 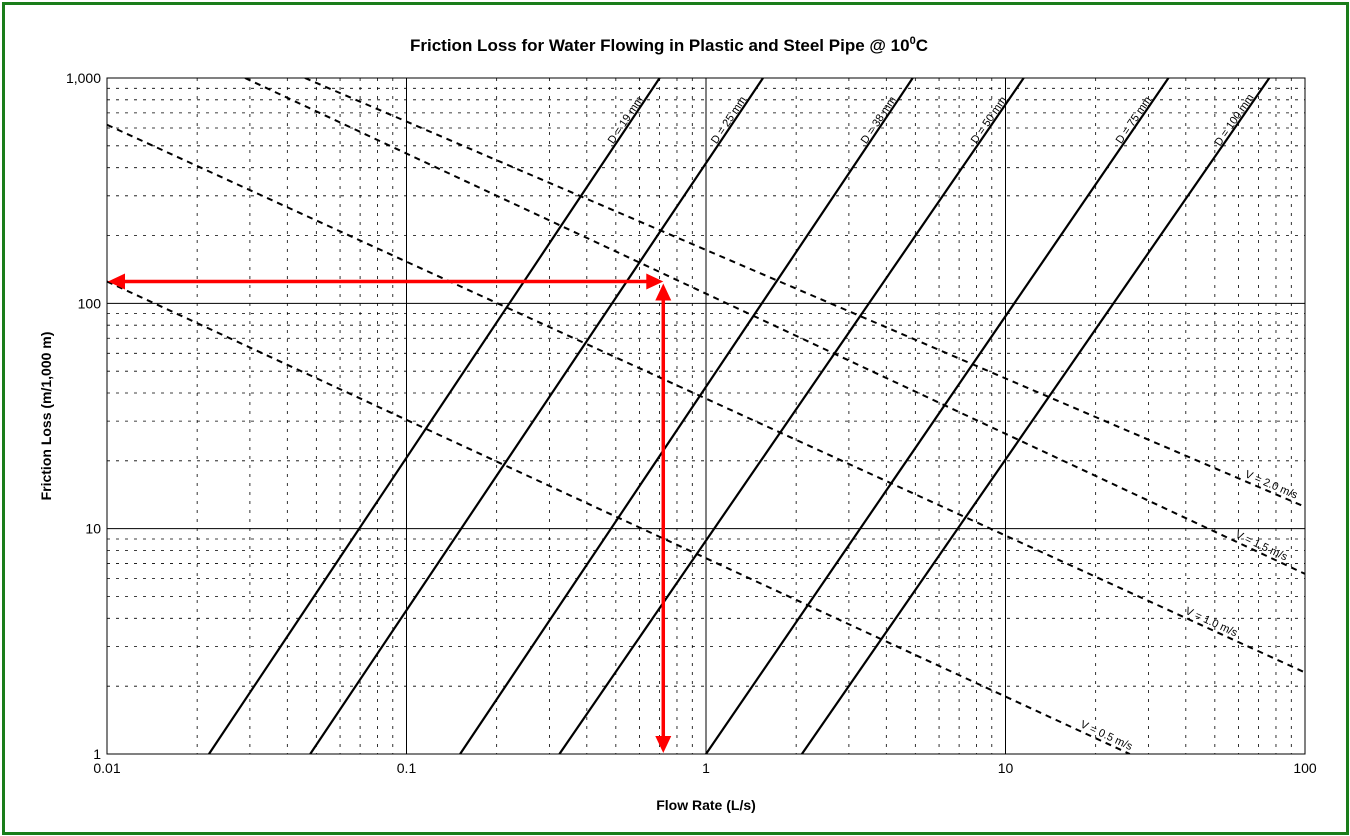 I want to click on y-tick-label: 100, so click(x=90, y=303).